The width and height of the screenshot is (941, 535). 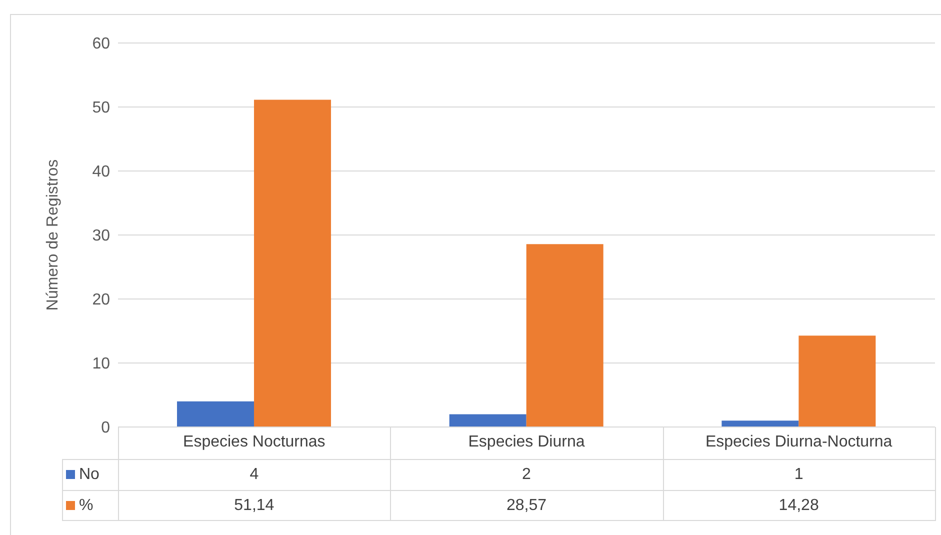 I want to click on y-tick-label: 60, so click(x=101, y=44).